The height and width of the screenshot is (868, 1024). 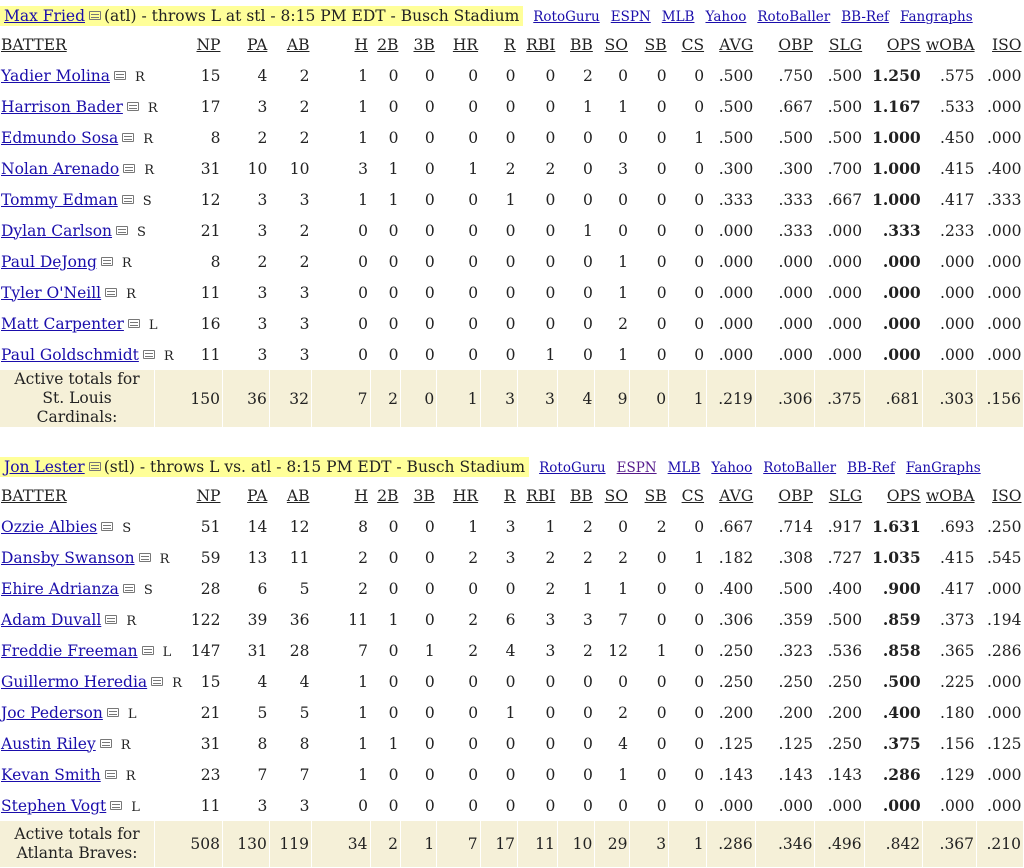 I want to click on external-link: Fangraphs, so click(x=936, y=17).